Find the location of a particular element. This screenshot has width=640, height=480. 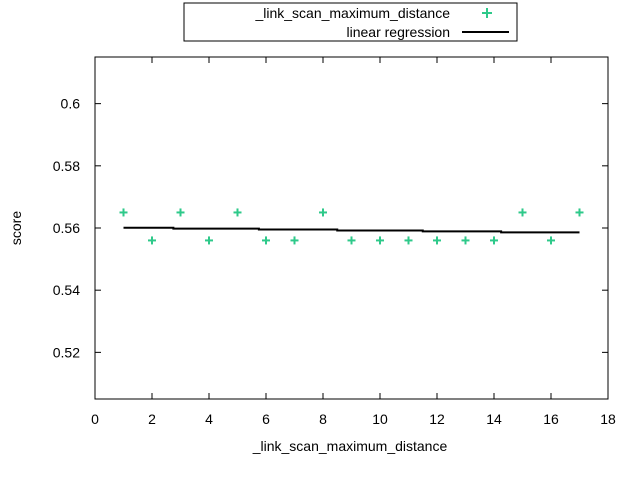

x-axis-title: _link_scan_maximum_distance is located at coordinates (350, 446).